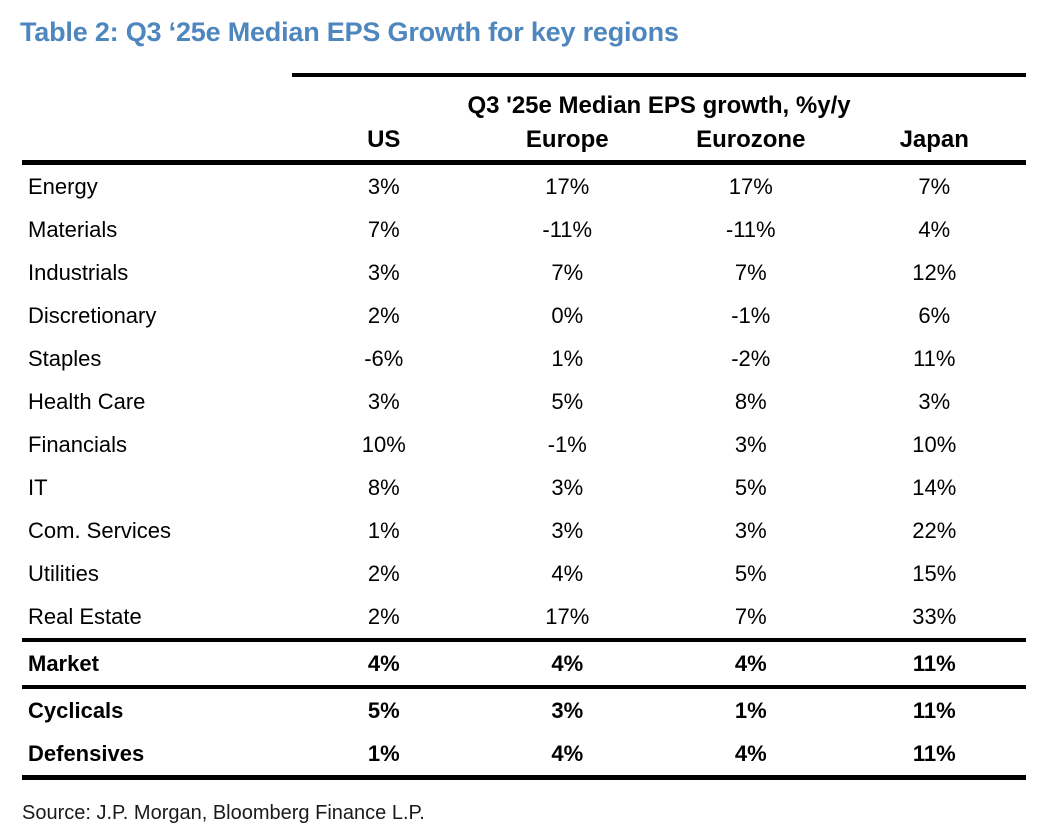 Image resolution: width=1042 pixels, height=828 pixels. What do you see at coordinates (934, 401) in the screenshot?
I see `cell-health-care-japan: 3%` at bounding box center [934, 401].